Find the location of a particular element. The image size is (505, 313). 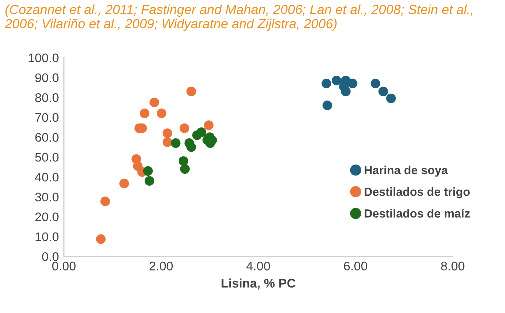

x-axis-title: Lisina, % PC is located at coordinates (259, 284).